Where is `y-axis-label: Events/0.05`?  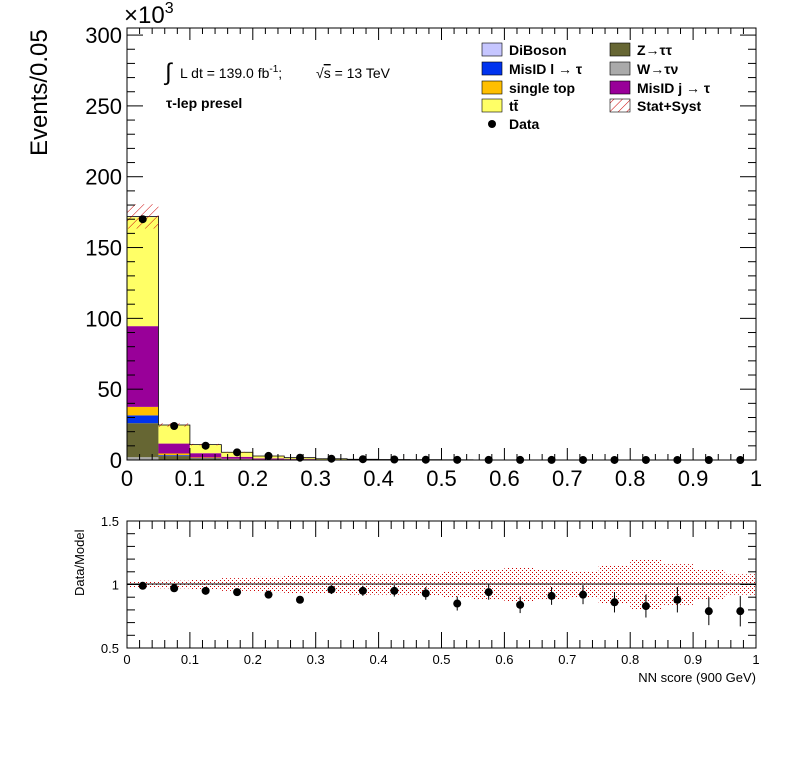
y-axis-label: Events/0.05 is located at coordinates (39, 92).